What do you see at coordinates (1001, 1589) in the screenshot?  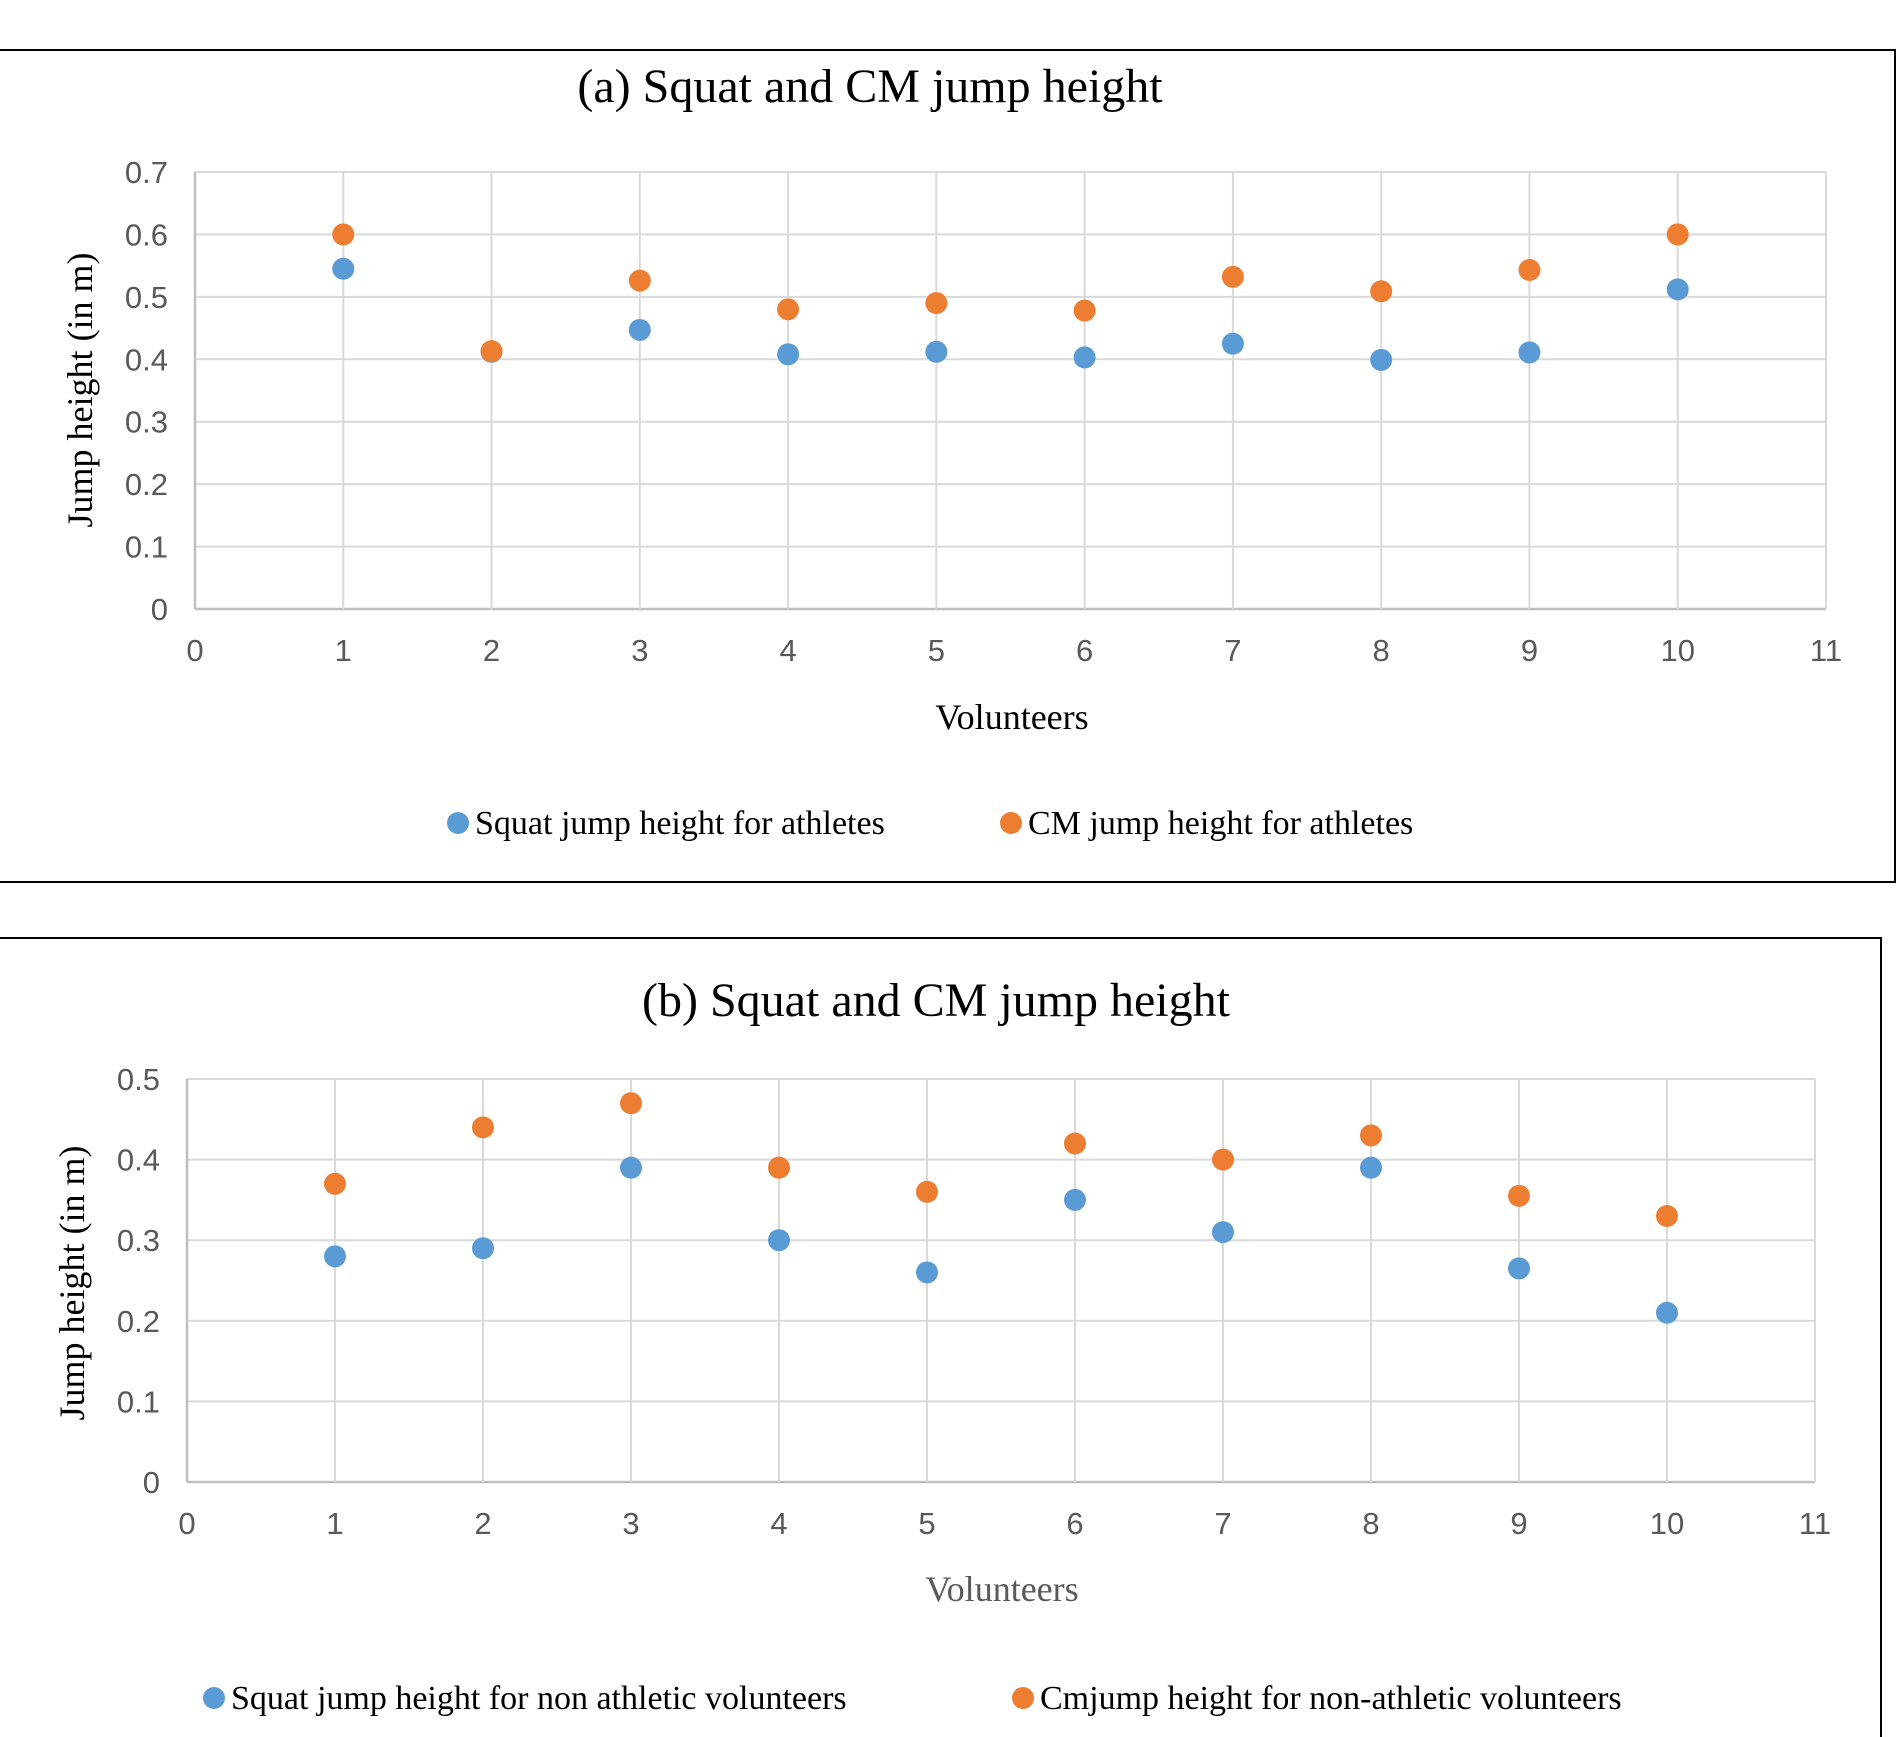 I see `chart-b-x-axis-title: Volunteers` at bounding box center [1001, 1589].